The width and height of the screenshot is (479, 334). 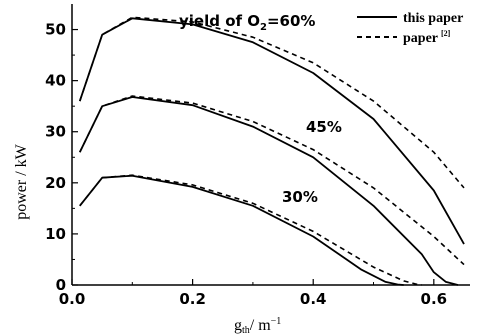 What do you see at coordinates (300, 197) in the screenshot?
I see `annotation-yield-30: 30%` at bounding box center [300, 197].